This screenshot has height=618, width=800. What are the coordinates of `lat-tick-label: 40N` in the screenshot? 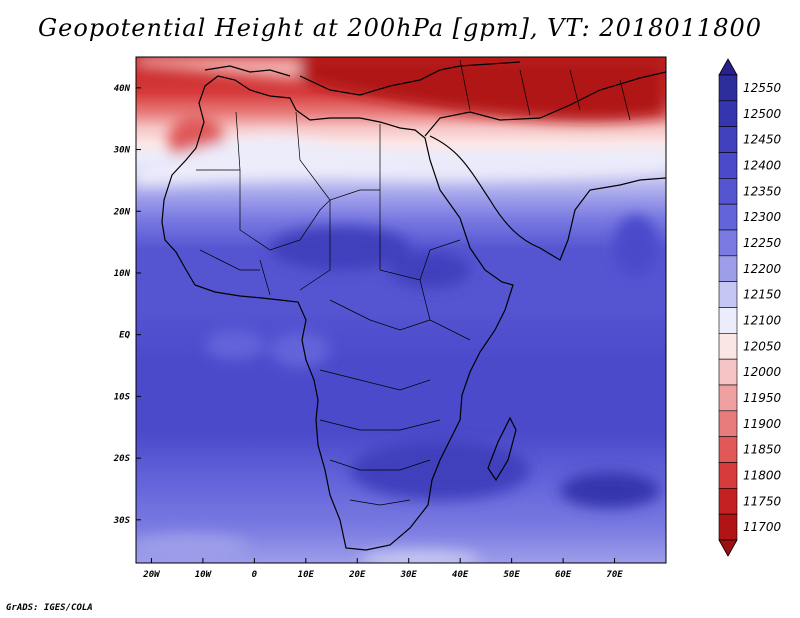 It's located at (122, 89).